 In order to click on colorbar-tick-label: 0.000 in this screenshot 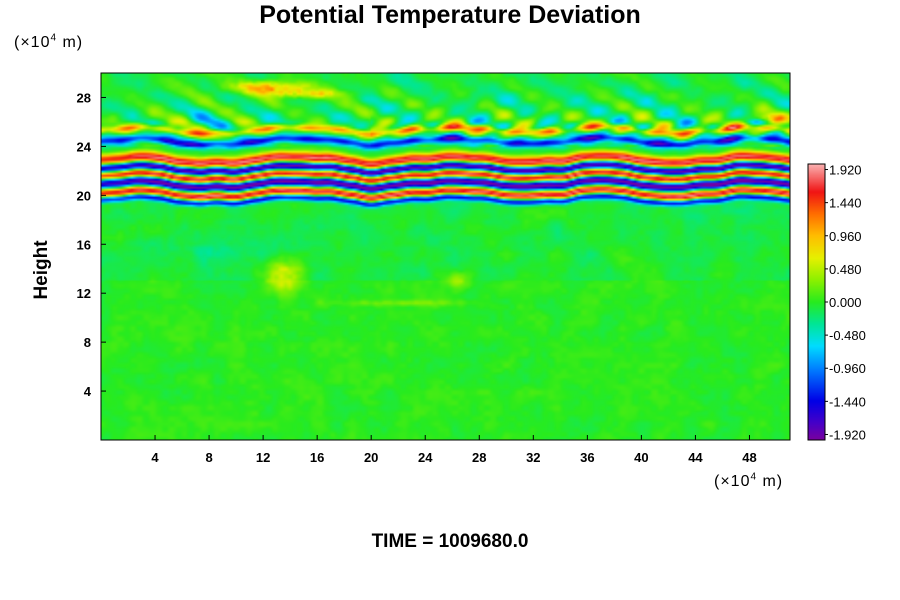, I will do `click(845, 302)`.